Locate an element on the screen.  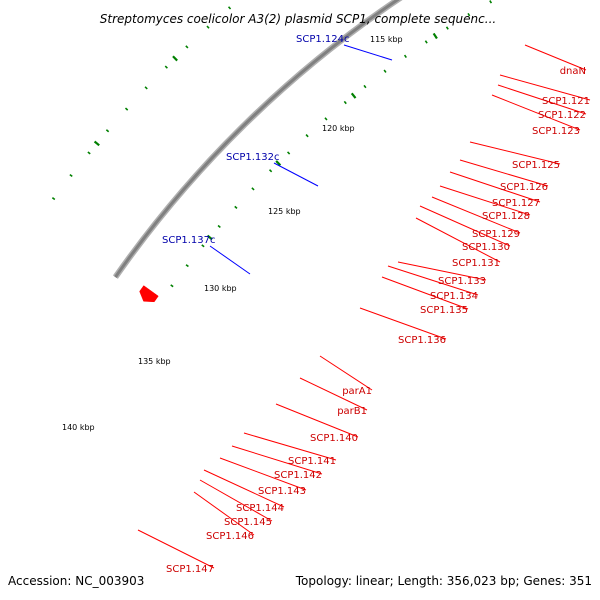
gene-label: SCP1.131 is located at coordinates (476, 263).